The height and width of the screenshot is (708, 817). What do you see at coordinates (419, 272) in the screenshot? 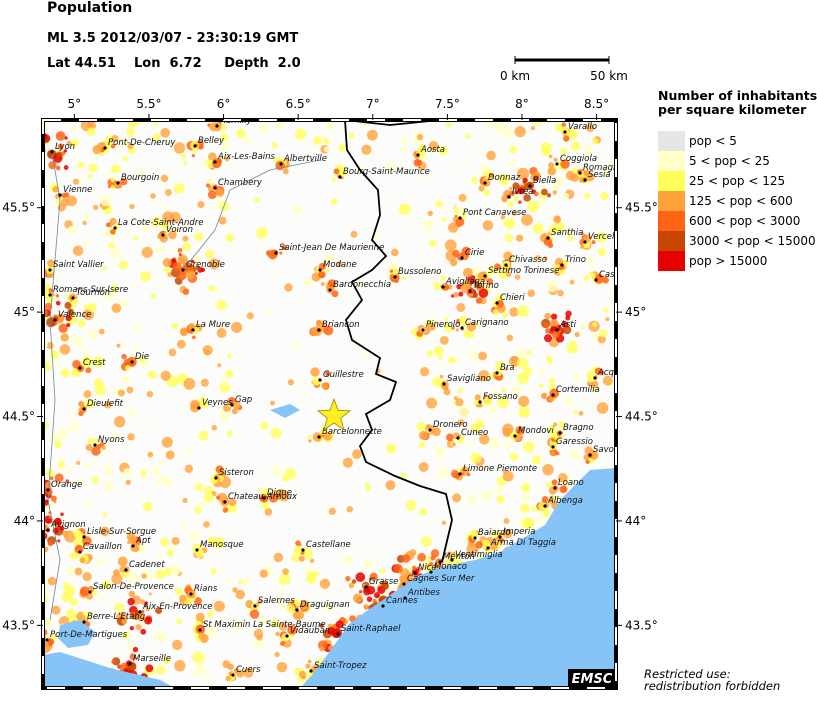
I see `city-label: Bussoleno` at bounding box center [419, 272].